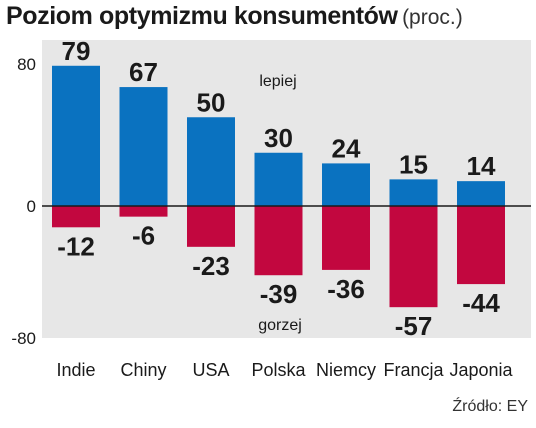 This screenshot has width=536, height=428. What do you see at coordinates (481, 166) in the screenshot?
I see `data-label-positive: 14` at bounding box center [481, 166].